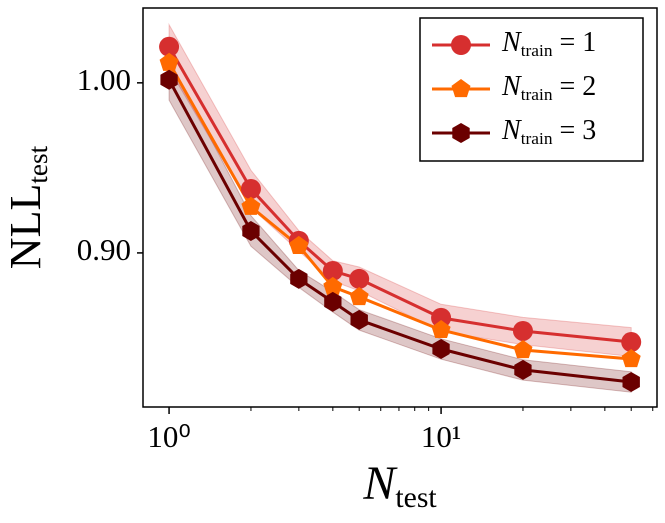  I want to click on y-tick-label: 1.00, so click(104, 79).